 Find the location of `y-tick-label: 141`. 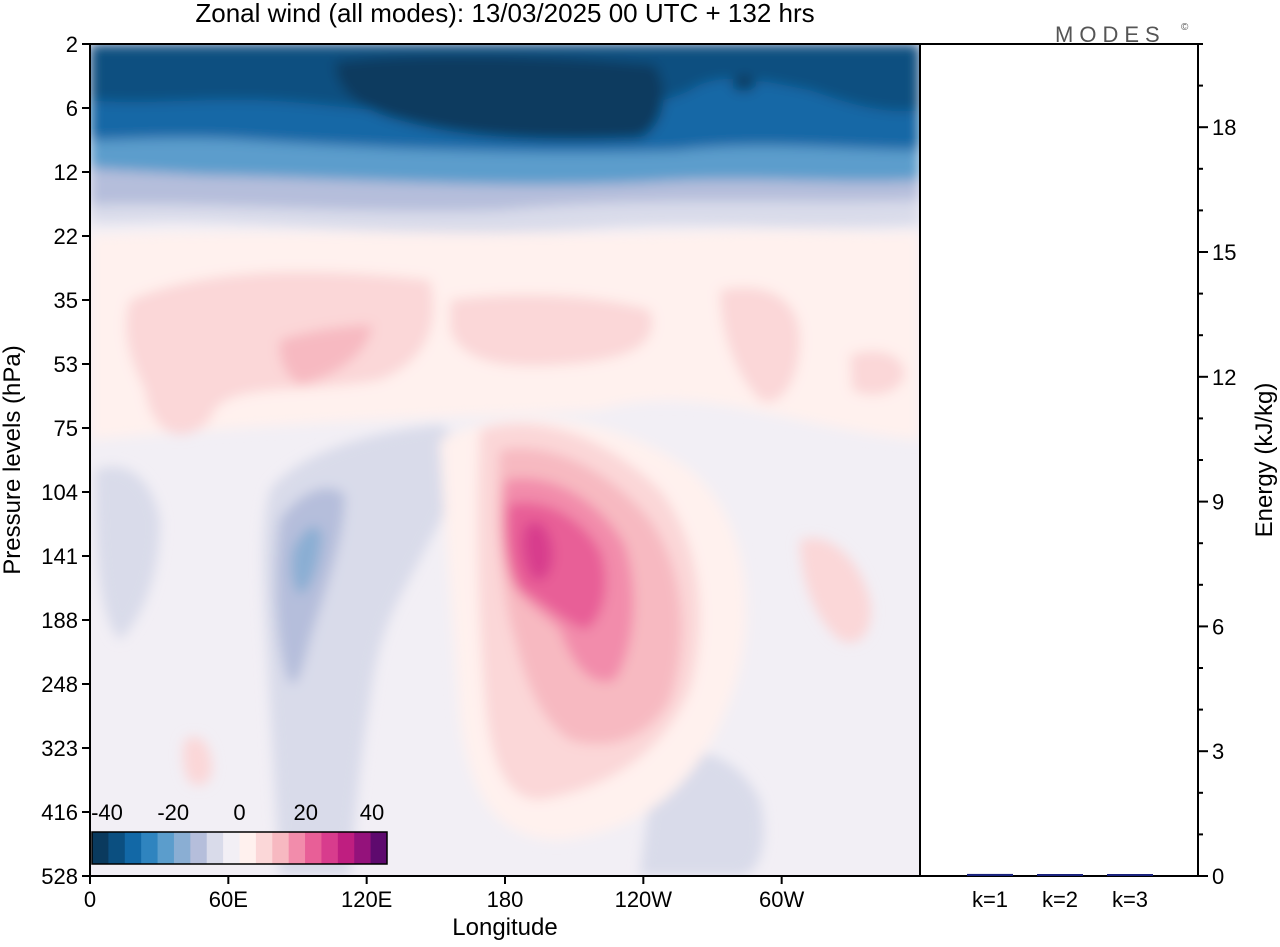

y-tick-label: 141 is located at coordinates (59, 556).